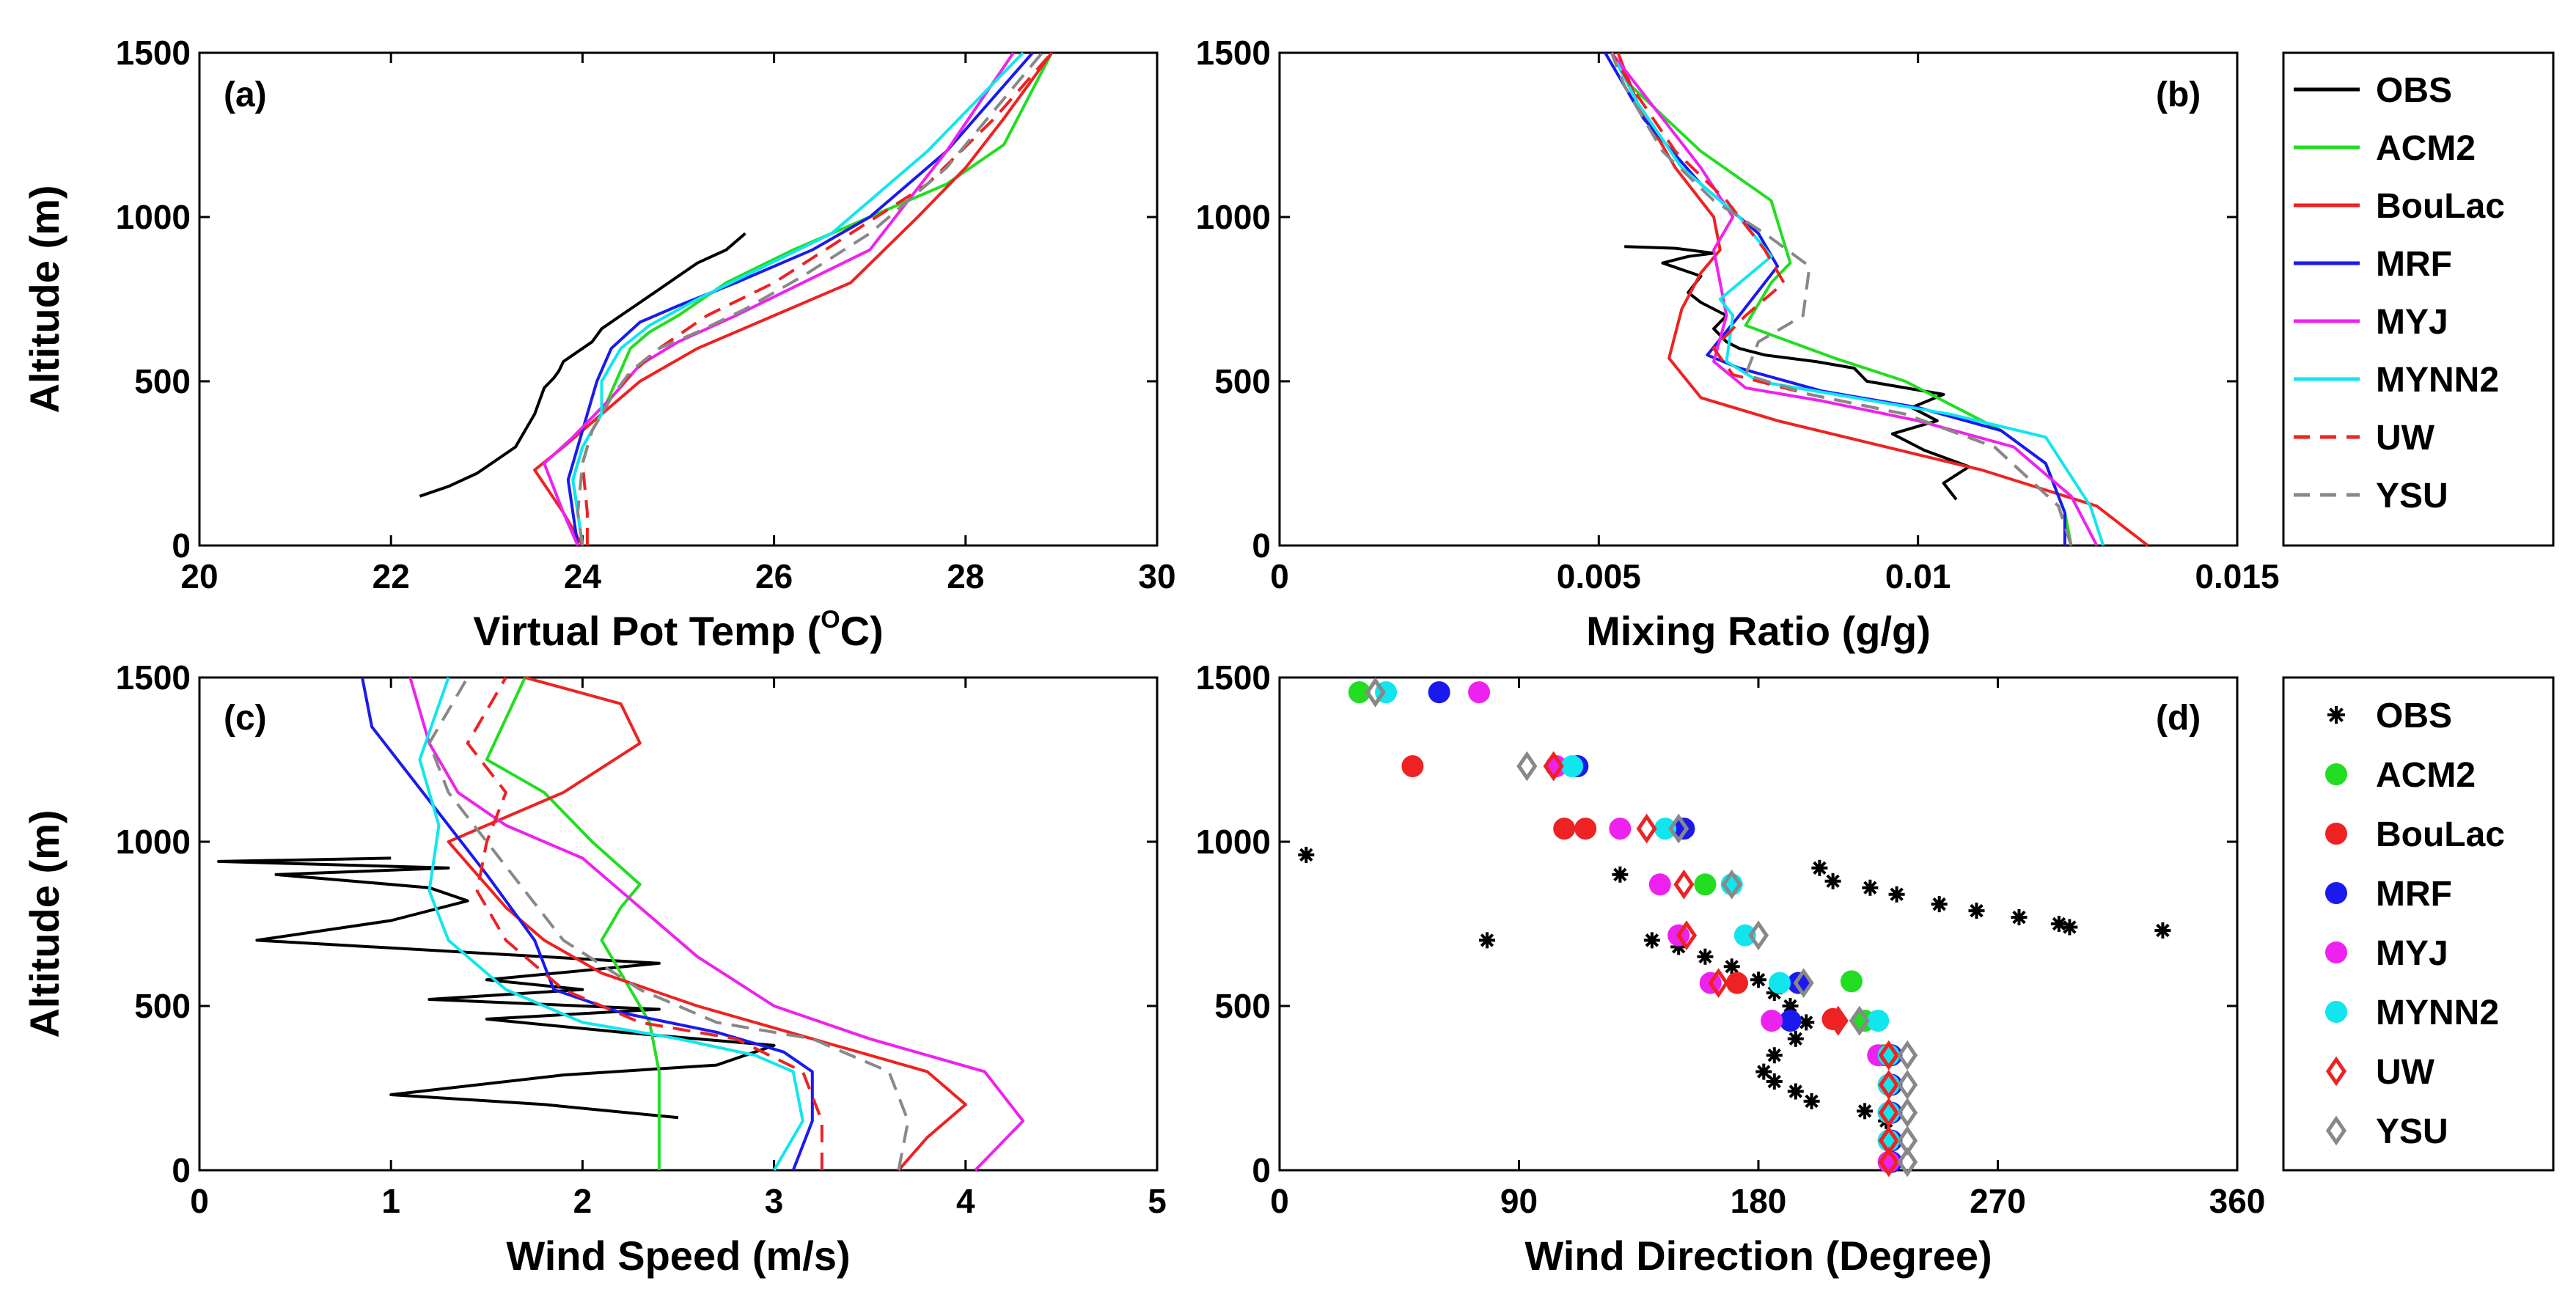 This screenshot has height=1300, width=2576. I want to click on panel-b-xtick-label: 0.015, so click(2237, 576).